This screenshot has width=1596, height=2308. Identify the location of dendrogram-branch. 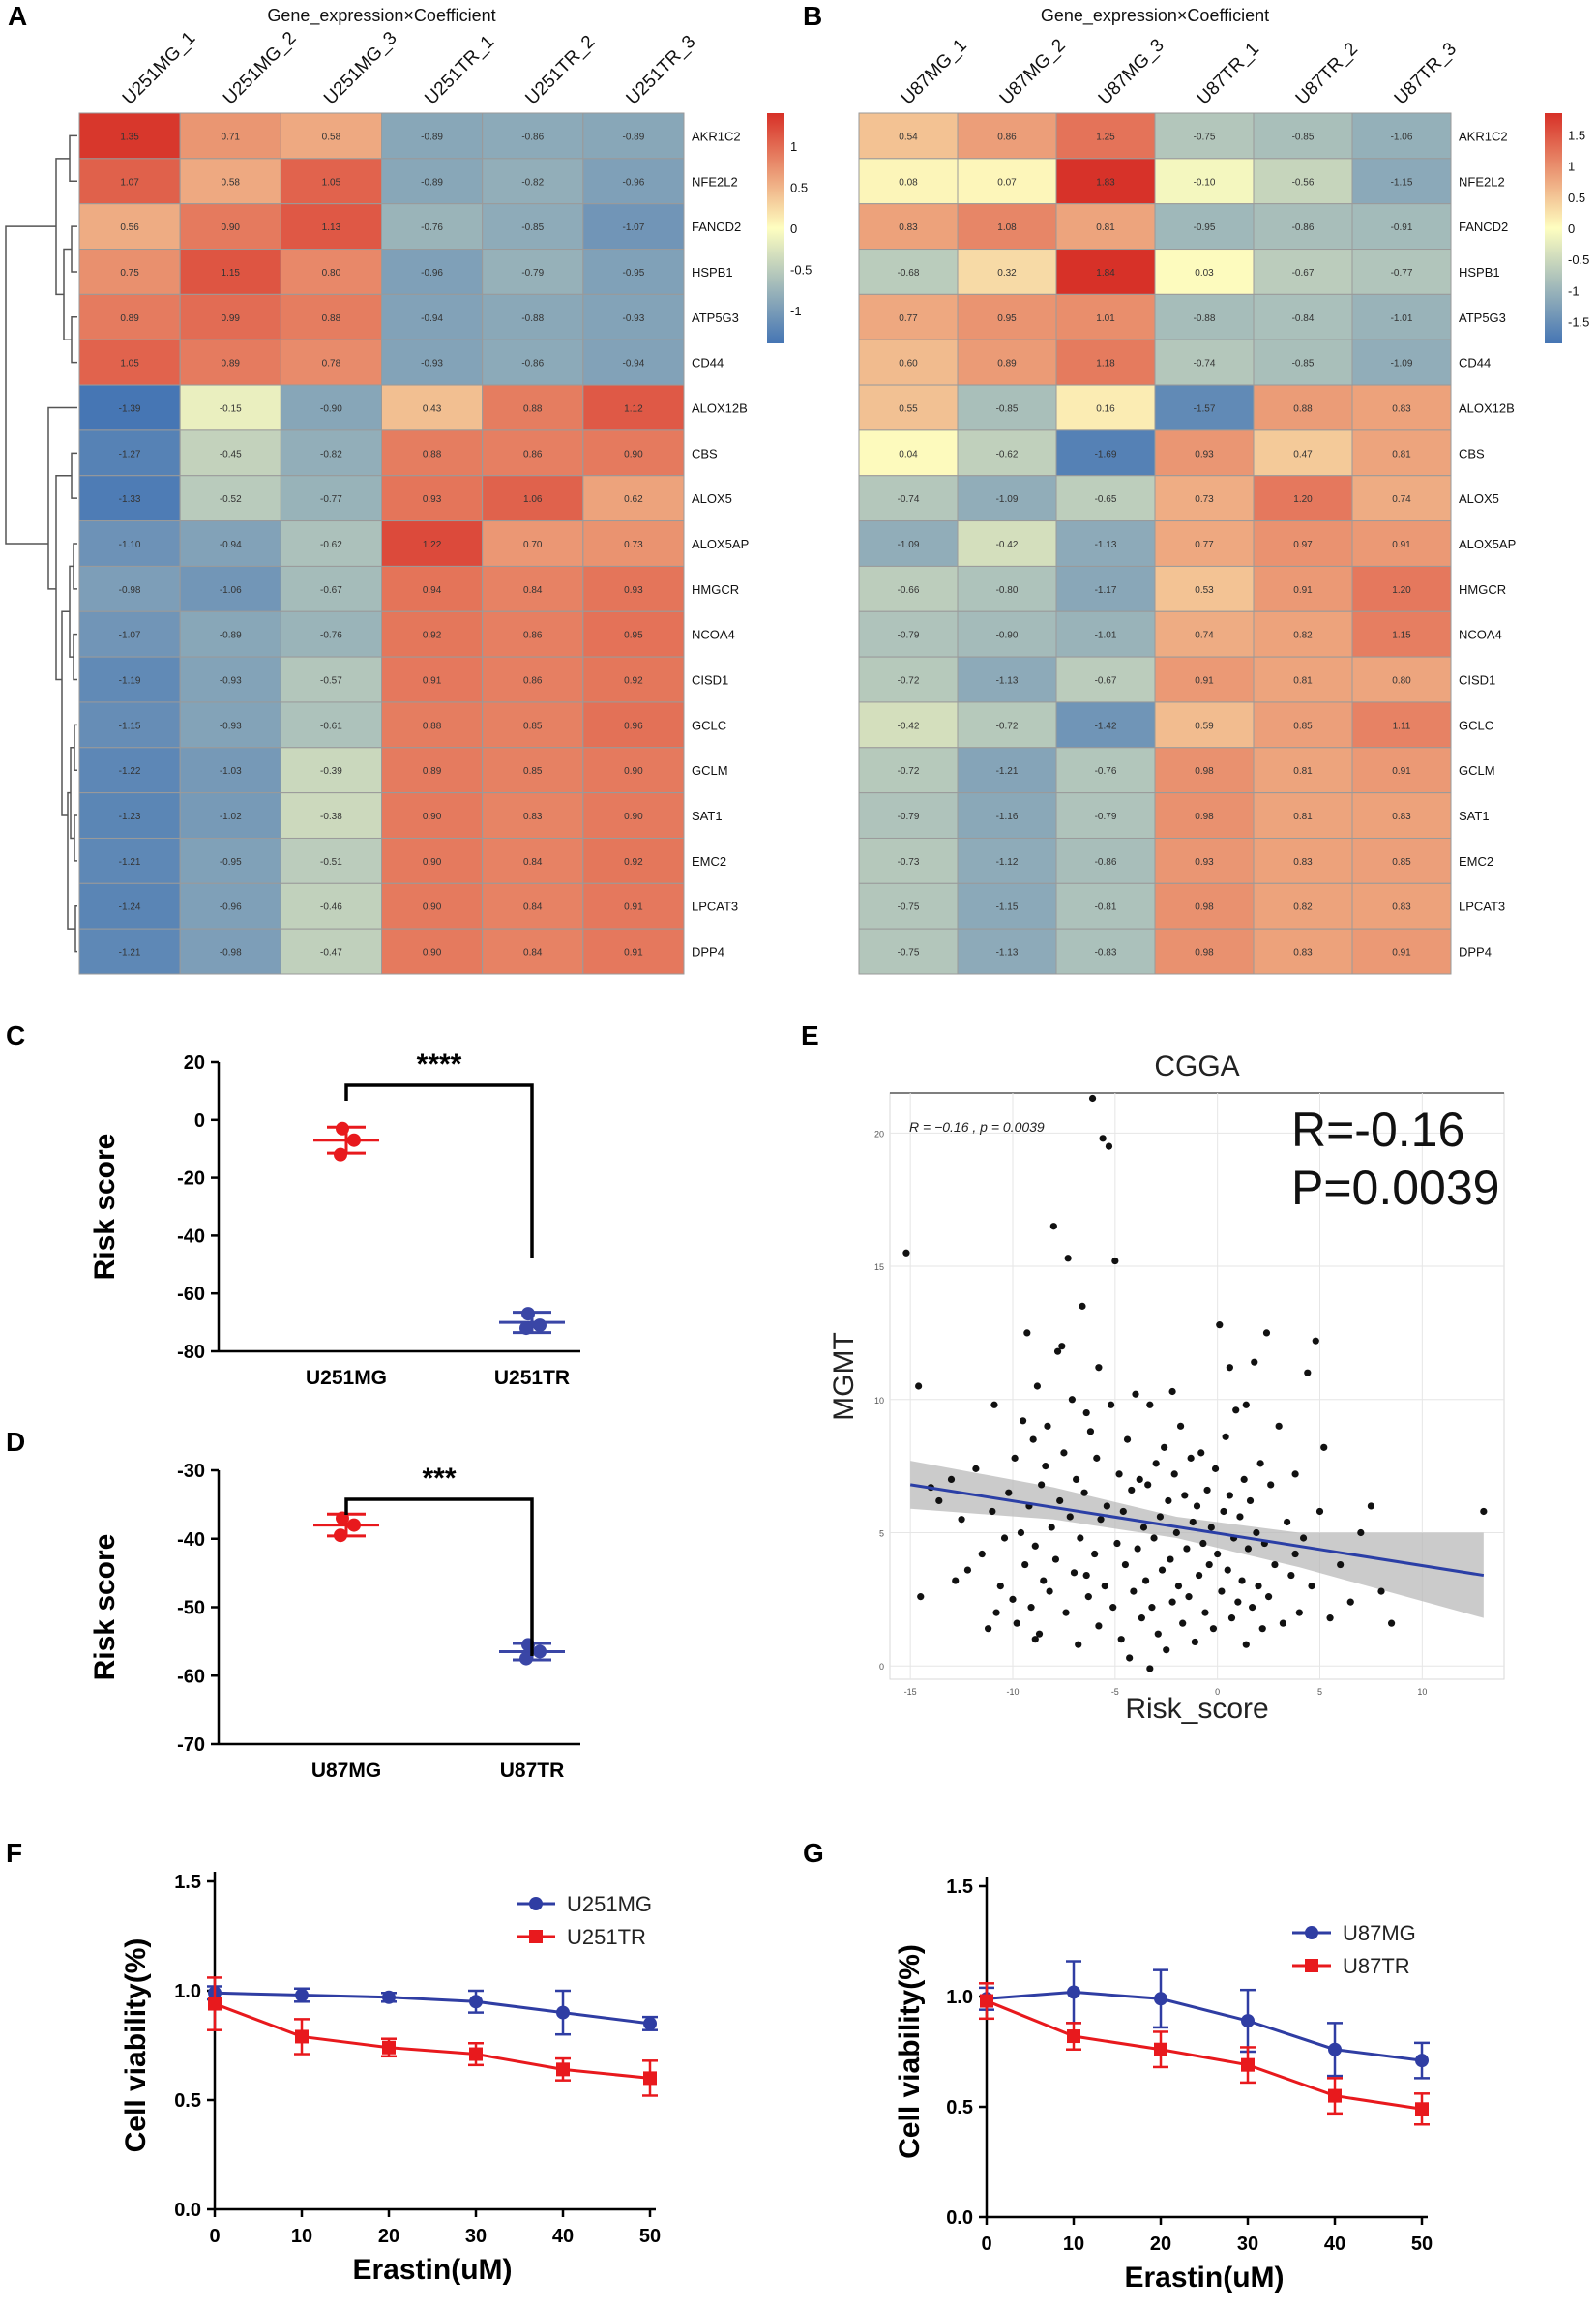
(63, 577).